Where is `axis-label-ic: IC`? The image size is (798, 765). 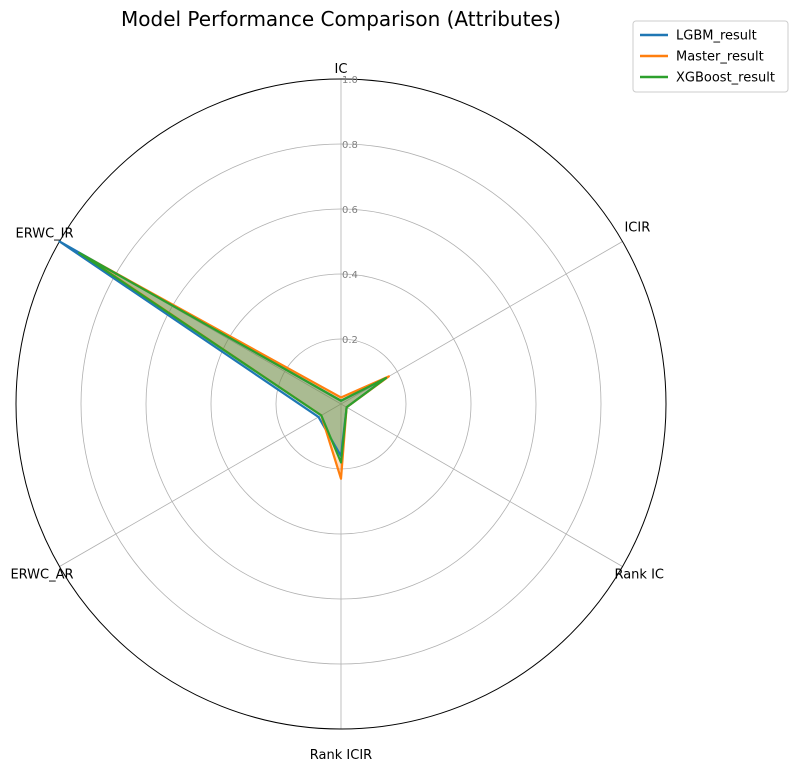
axis-label-ic: IC is located at coordinates (341, 69).